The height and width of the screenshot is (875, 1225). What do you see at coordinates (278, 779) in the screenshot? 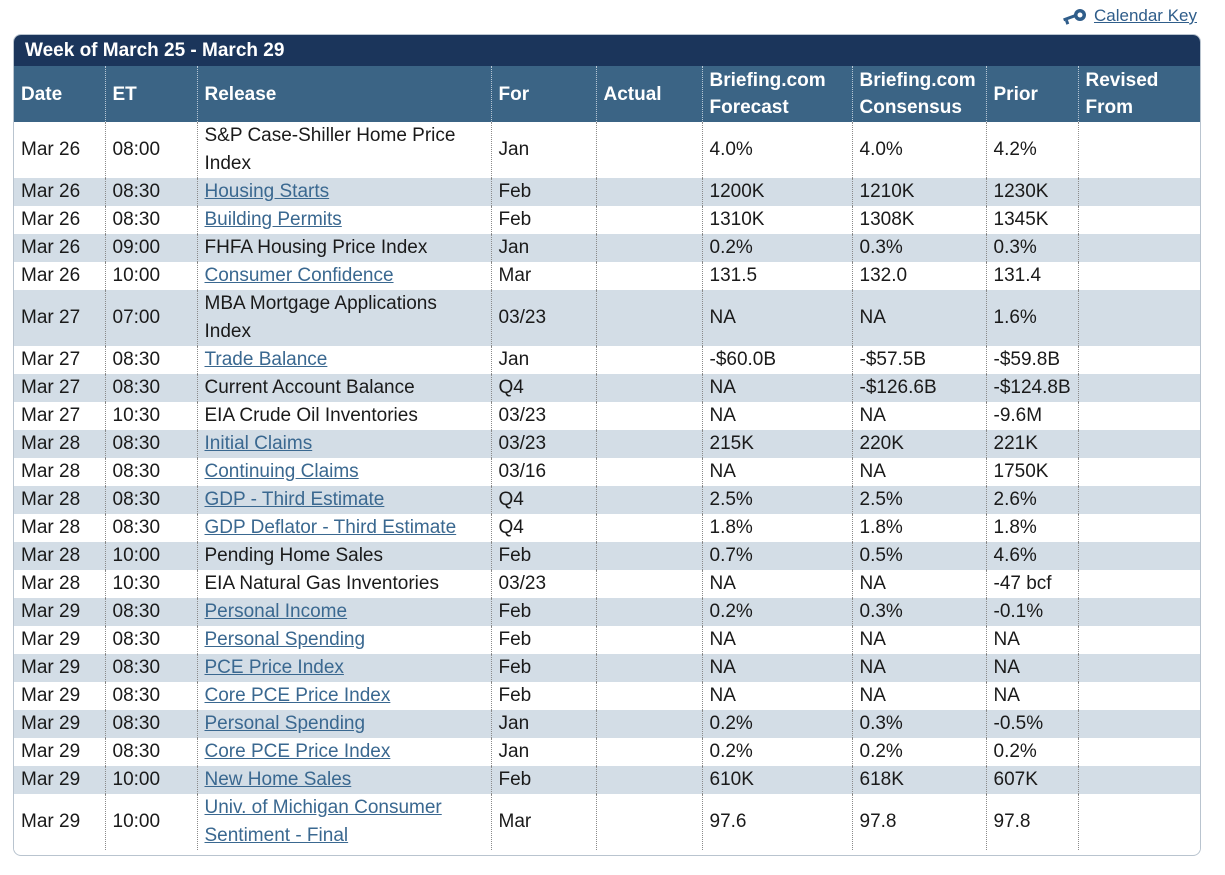
I see `release-link: New Home Sales` at bounding box center [278, 779].